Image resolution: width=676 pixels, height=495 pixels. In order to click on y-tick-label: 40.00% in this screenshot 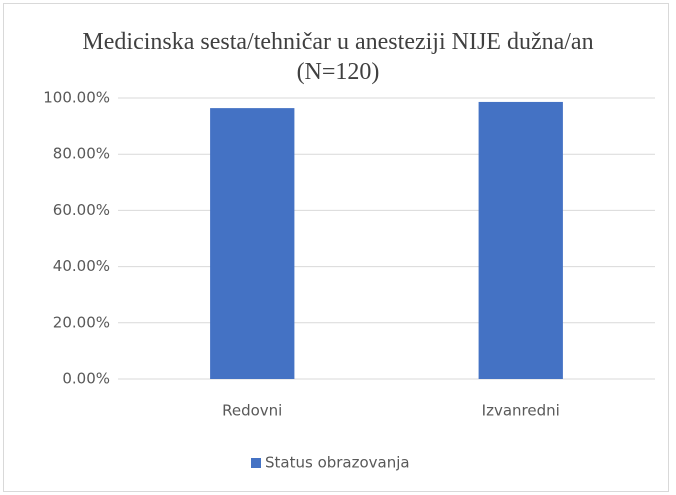, I will do `click(81, 266)`.